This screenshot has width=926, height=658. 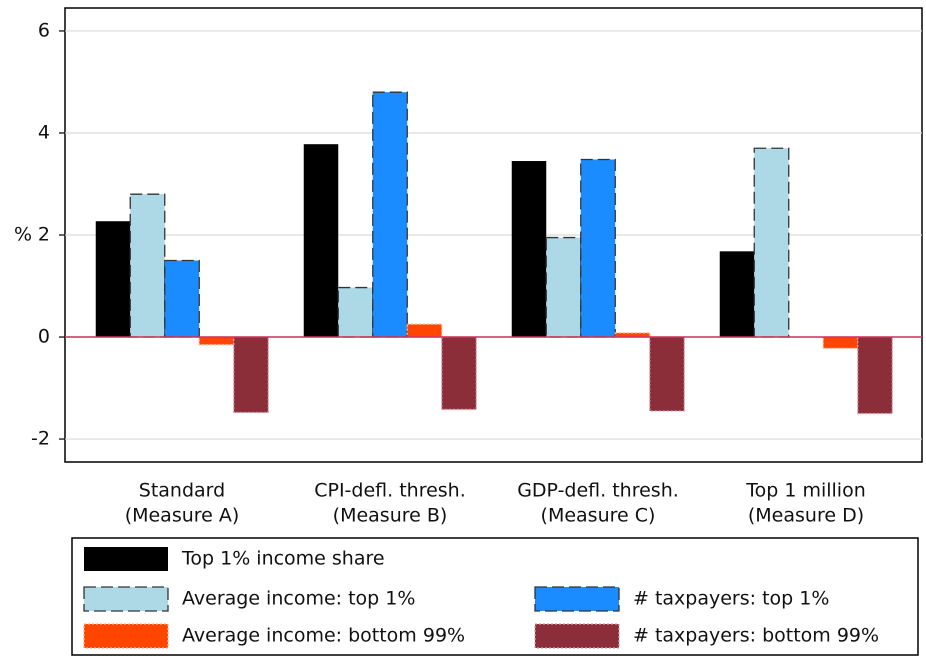 What do you see at coordinates (390, 491) in the screenshot?
I see `x-tick-label: CPI-defl. thresh.` at bounding box center [390, 491].